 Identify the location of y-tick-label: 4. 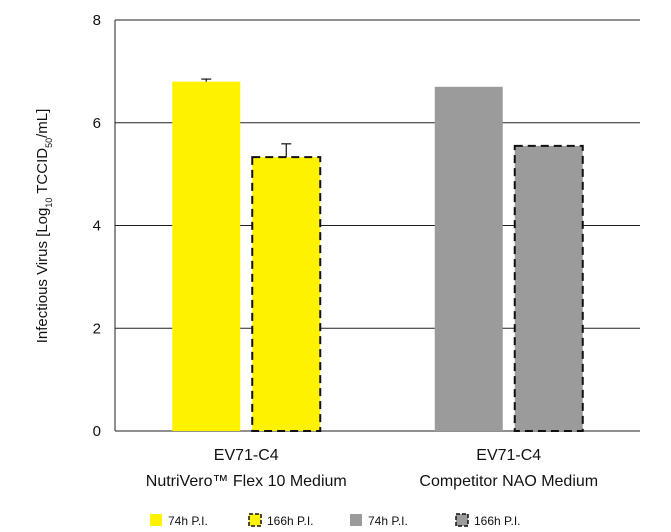
(97, 226).